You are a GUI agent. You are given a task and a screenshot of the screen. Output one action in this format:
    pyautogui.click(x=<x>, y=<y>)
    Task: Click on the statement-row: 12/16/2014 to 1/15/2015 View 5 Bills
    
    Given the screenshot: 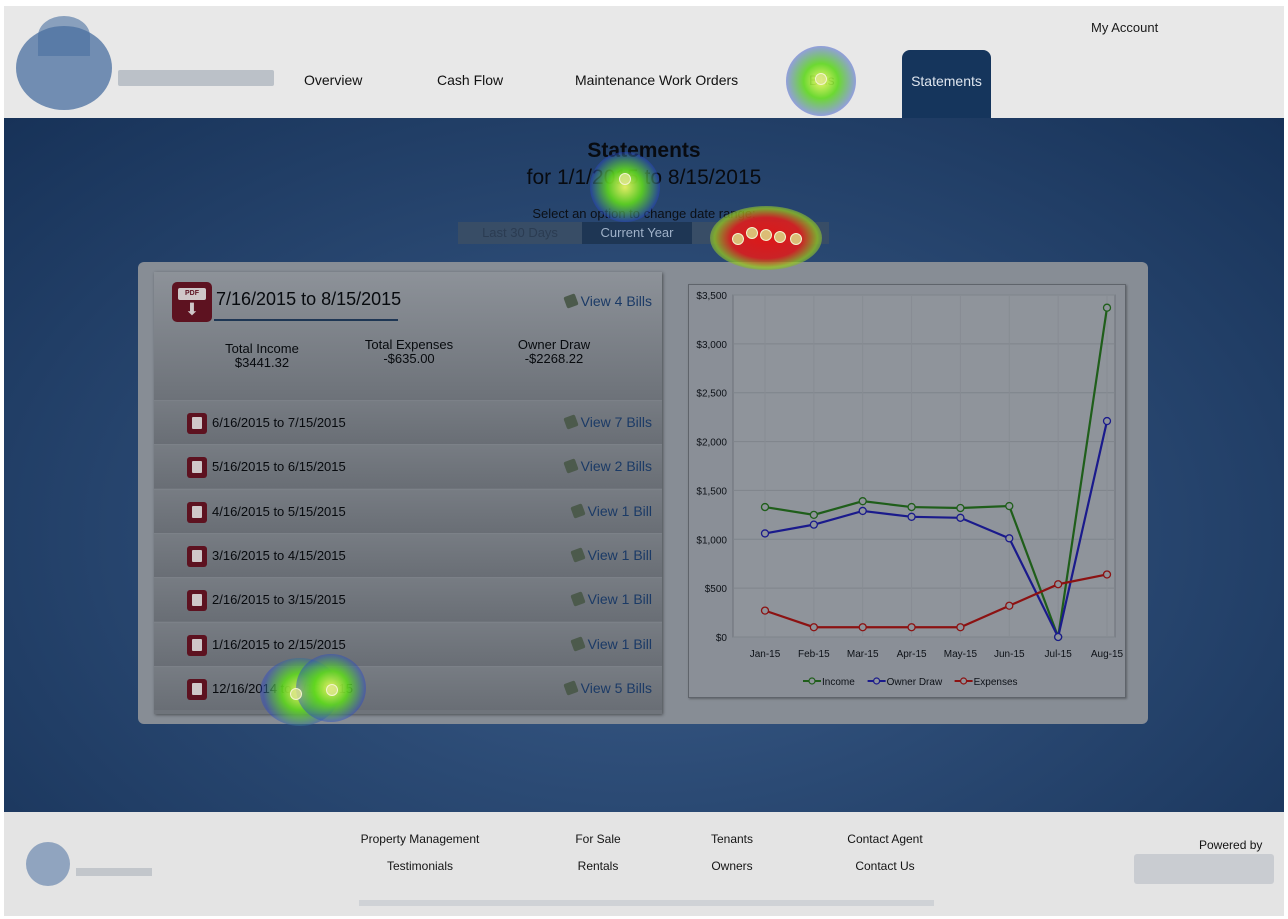 What is the action you would take?
    pyautogui.click(x=408, y=687)
    